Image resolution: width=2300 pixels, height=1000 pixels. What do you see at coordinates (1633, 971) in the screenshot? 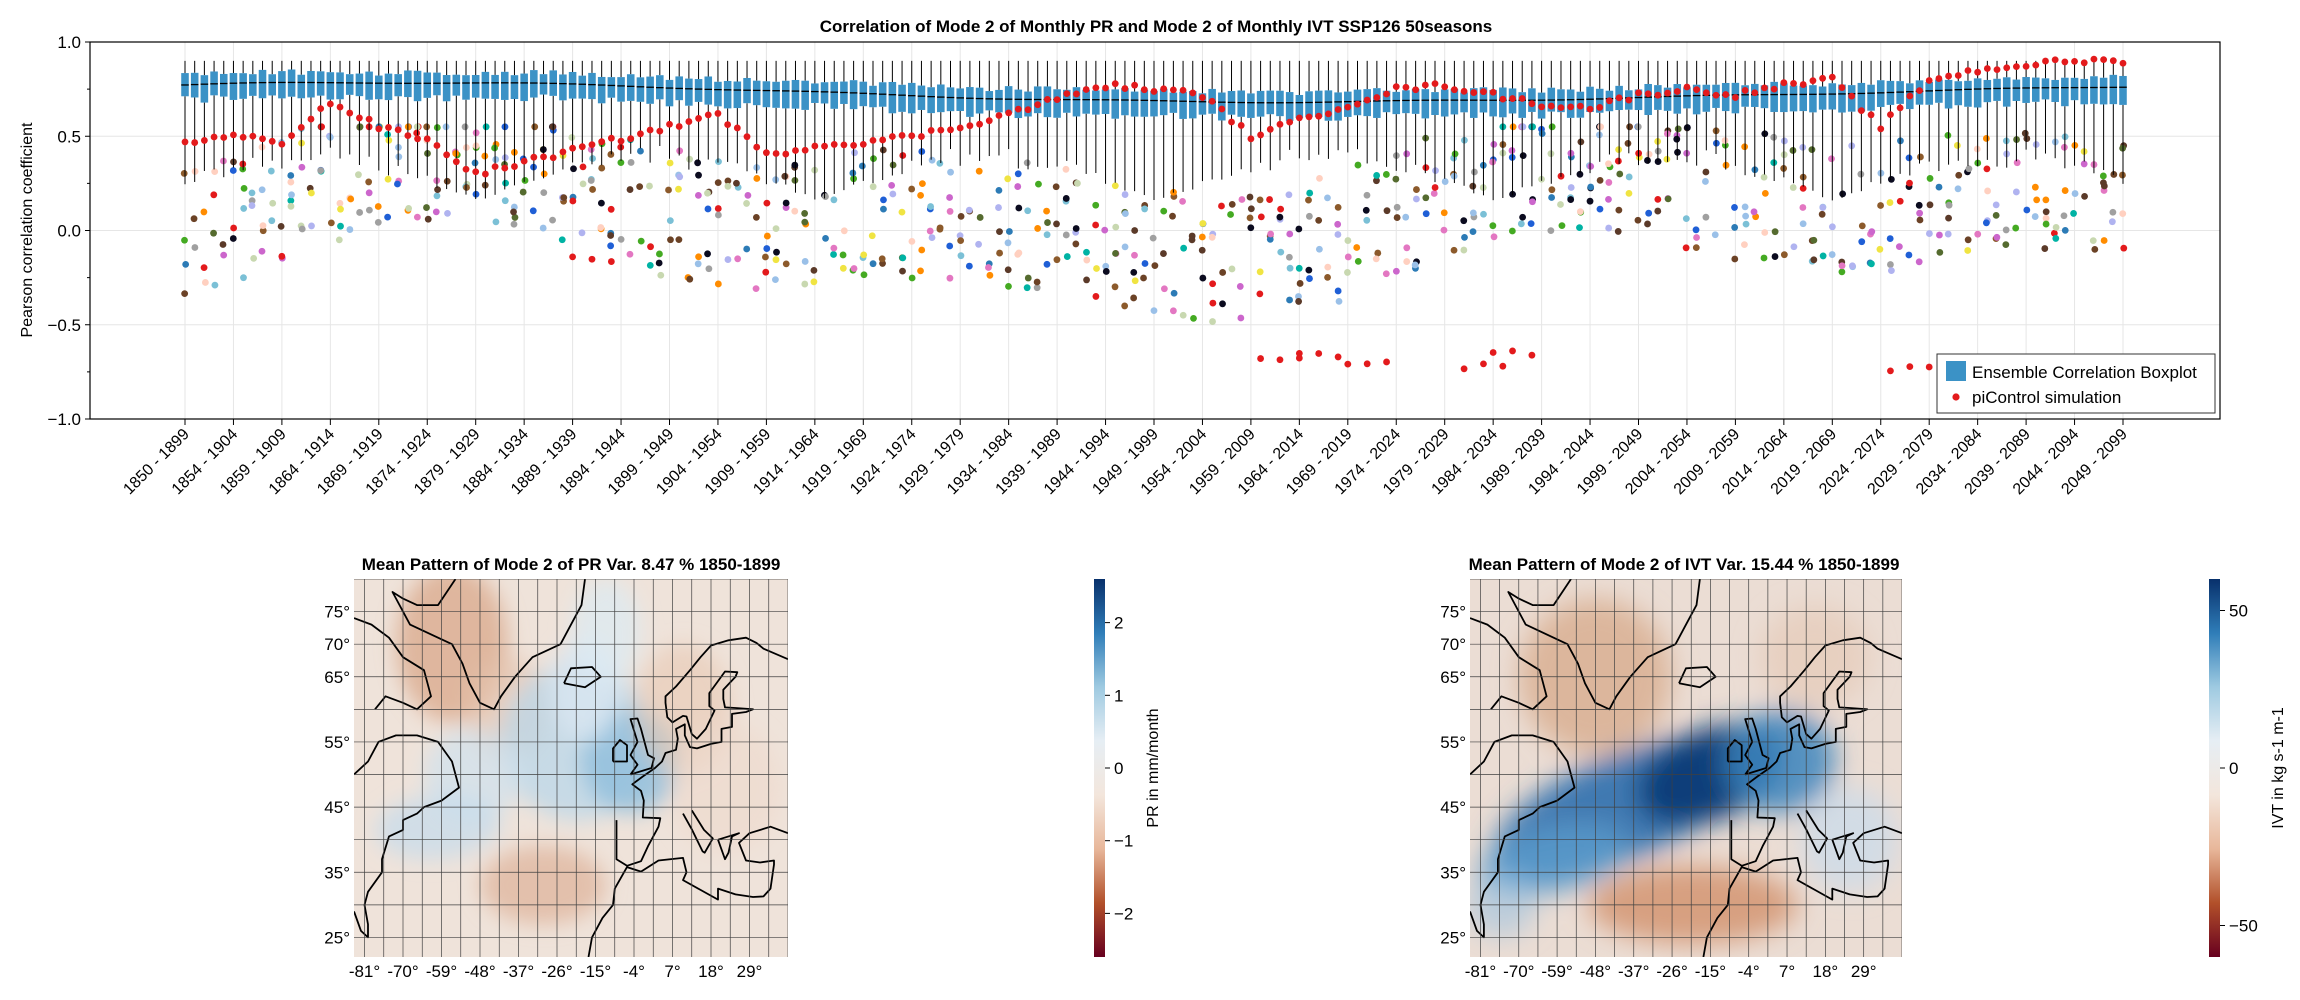
I see `ivt-lon-label: -37°` at bounding box center [1633, 971].